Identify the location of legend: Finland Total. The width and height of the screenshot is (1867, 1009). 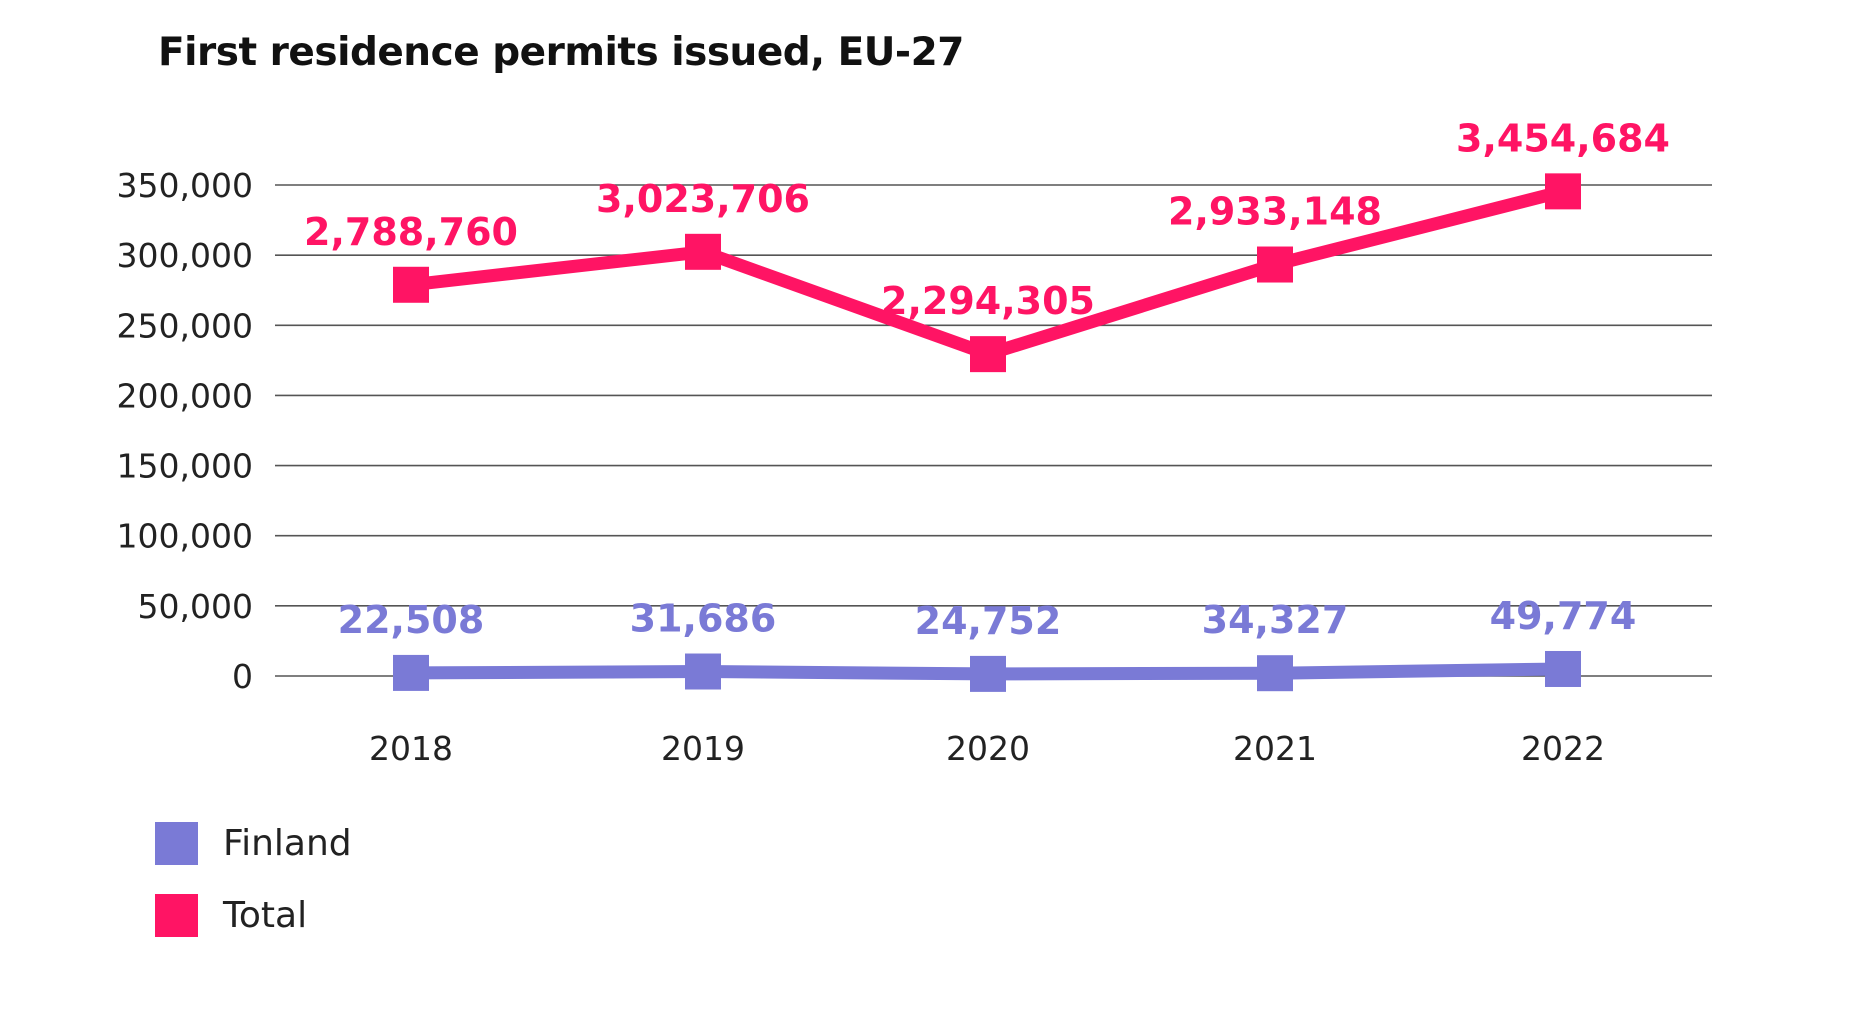
(253, 894).